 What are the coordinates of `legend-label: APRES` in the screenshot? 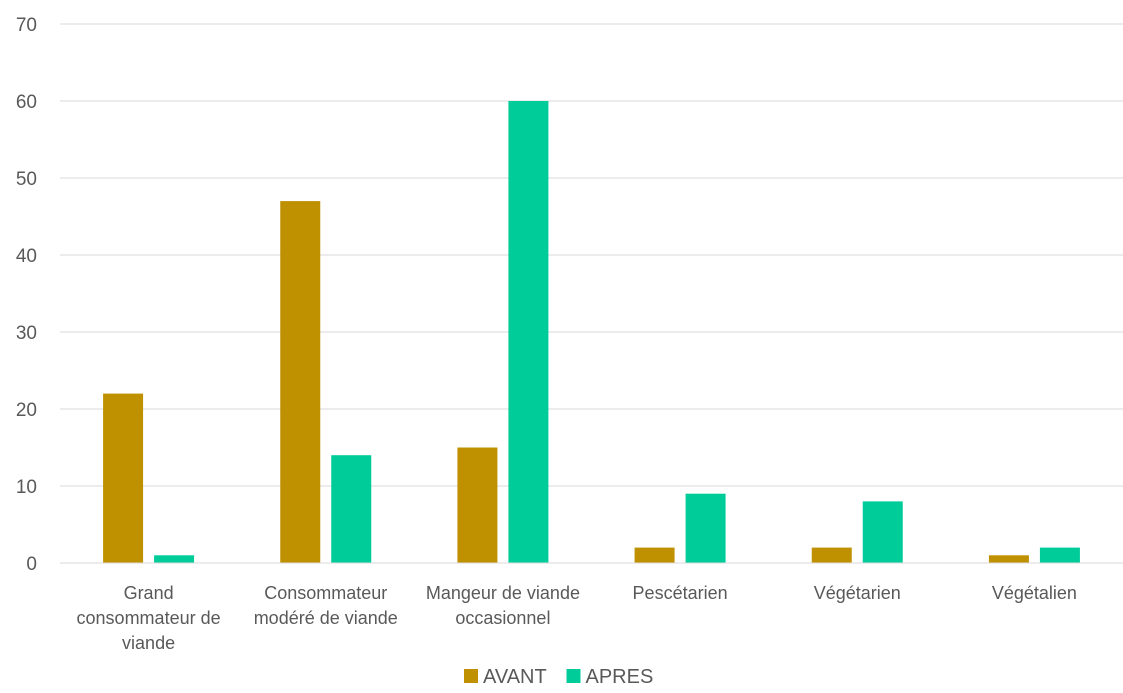 It's located at (620, 677).